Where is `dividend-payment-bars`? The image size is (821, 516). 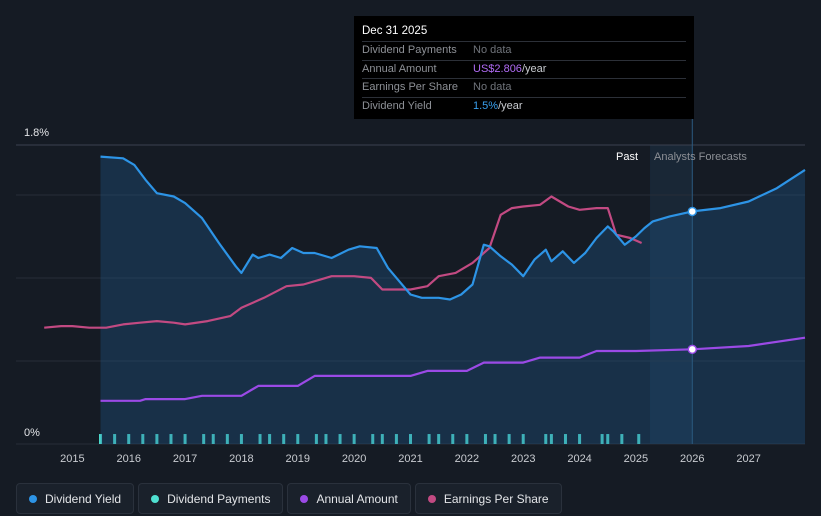 dividend-payment-bars is located at coordinates (370, 439).